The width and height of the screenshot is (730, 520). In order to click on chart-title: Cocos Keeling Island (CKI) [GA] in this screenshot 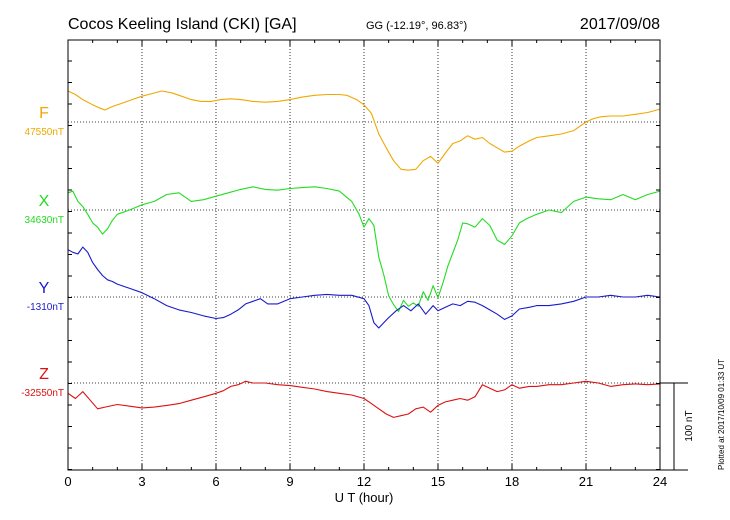, I will do `click(182, 24)`.